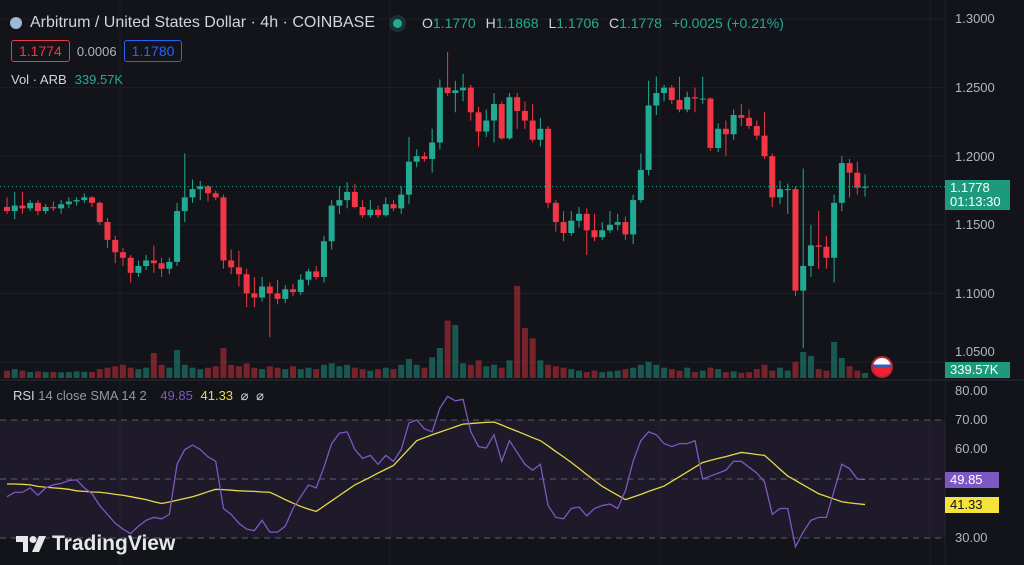 The width and height of the screenshot is (1024, 565). I want to click on price-tick: 1.3000, so click(975, 18).